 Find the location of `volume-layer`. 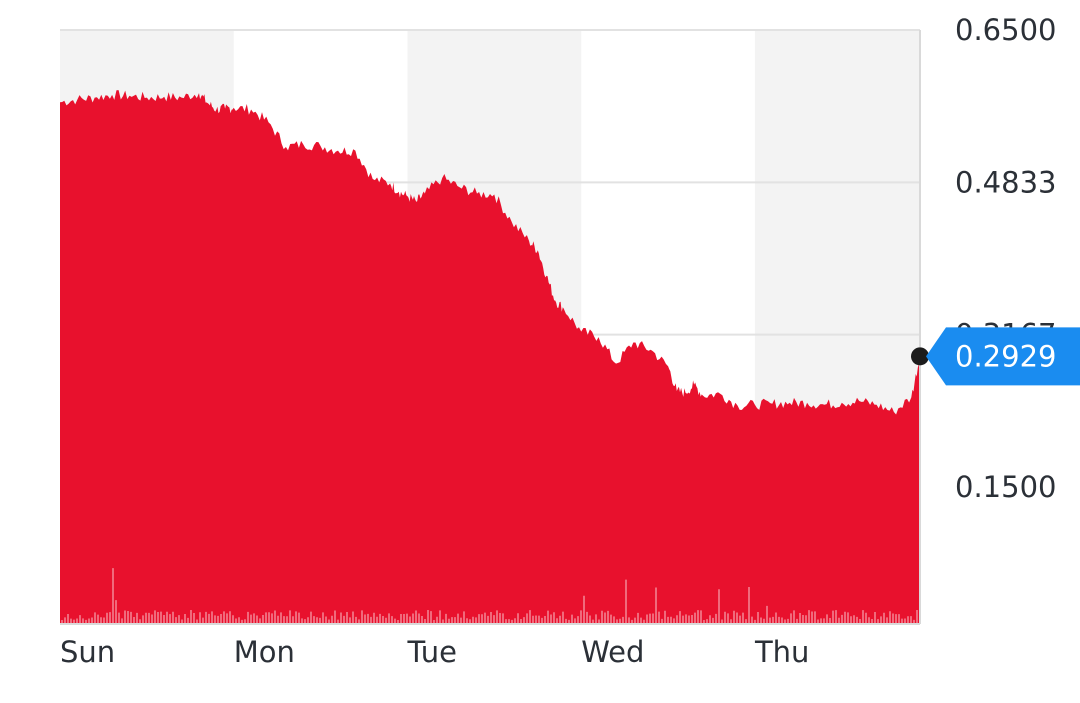

volume-layer is located at coordinates (489, 596).